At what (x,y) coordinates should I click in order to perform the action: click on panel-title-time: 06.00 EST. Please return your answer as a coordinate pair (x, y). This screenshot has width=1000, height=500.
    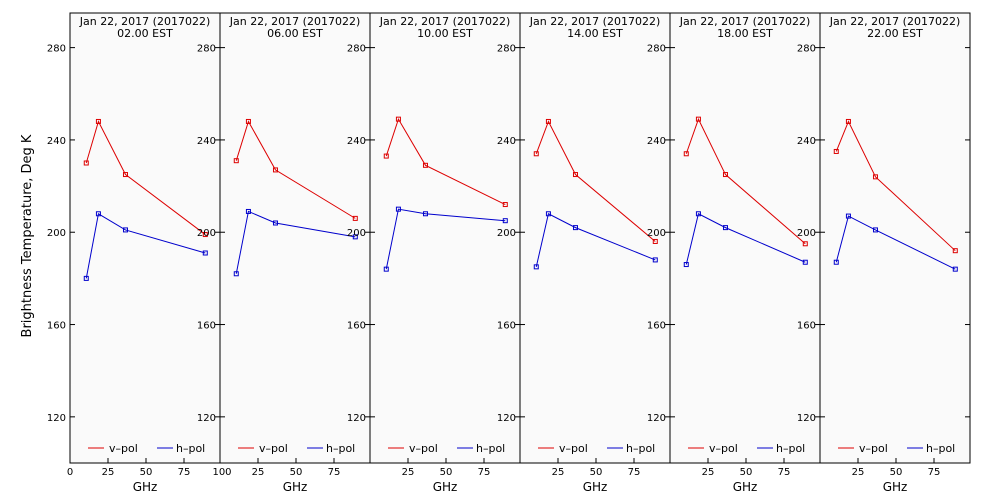
    Looking at the image, I should click on (295, 33).